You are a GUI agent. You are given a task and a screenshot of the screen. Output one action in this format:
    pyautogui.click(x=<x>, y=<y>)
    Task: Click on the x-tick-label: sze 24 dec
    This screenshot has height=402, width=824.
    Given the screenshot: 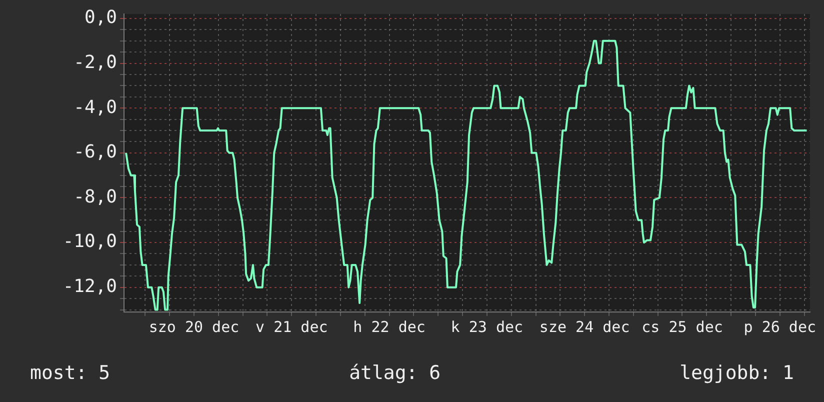 What is the action you would take?
    pyautogui.click(x=584, y=327)
    